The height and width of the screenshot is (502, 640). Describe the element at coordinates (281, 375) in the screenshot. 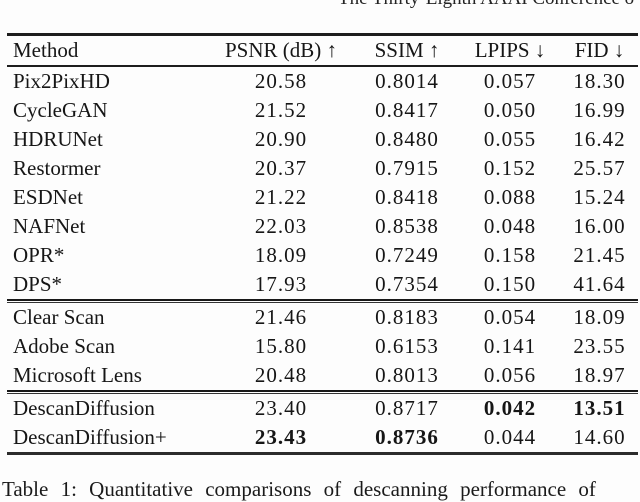

I see `psnr-value-cell: 20.48` at that location.